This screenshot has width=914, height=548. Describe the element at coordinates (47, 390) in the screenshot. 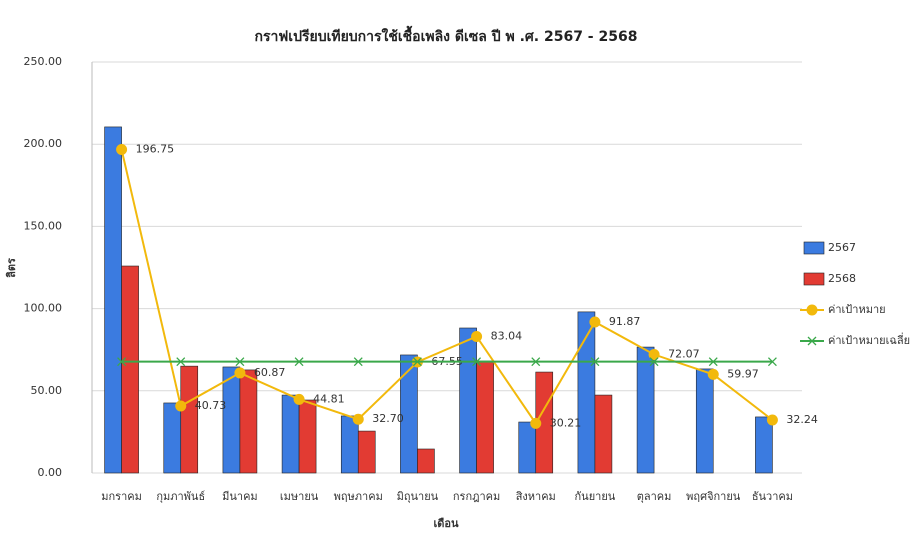

I see `y-tick-label: 50.00` at that location.